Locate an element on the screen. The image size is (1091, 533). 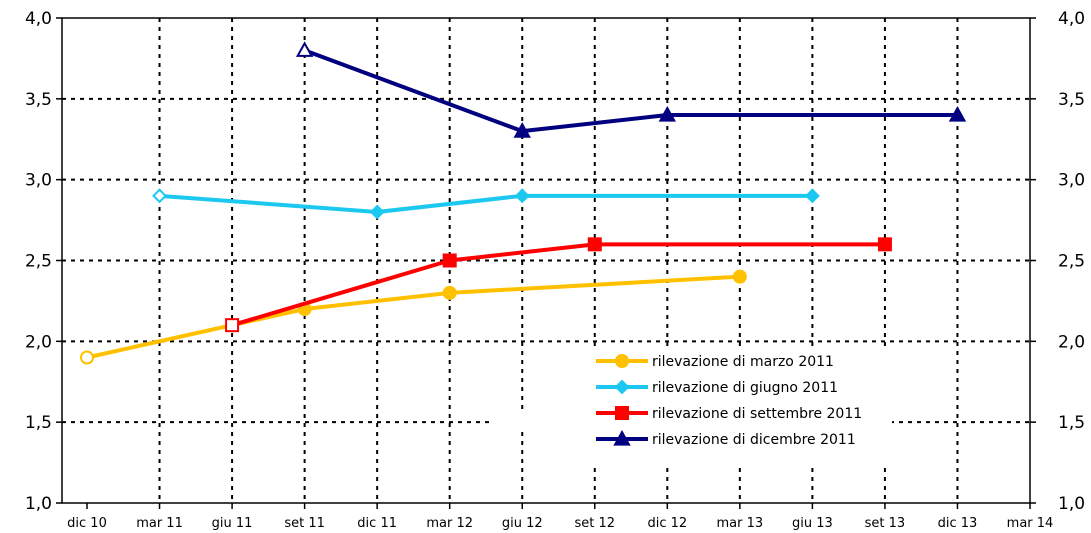
x-tick-label: mar 13 is located at coordinates (740, 523).